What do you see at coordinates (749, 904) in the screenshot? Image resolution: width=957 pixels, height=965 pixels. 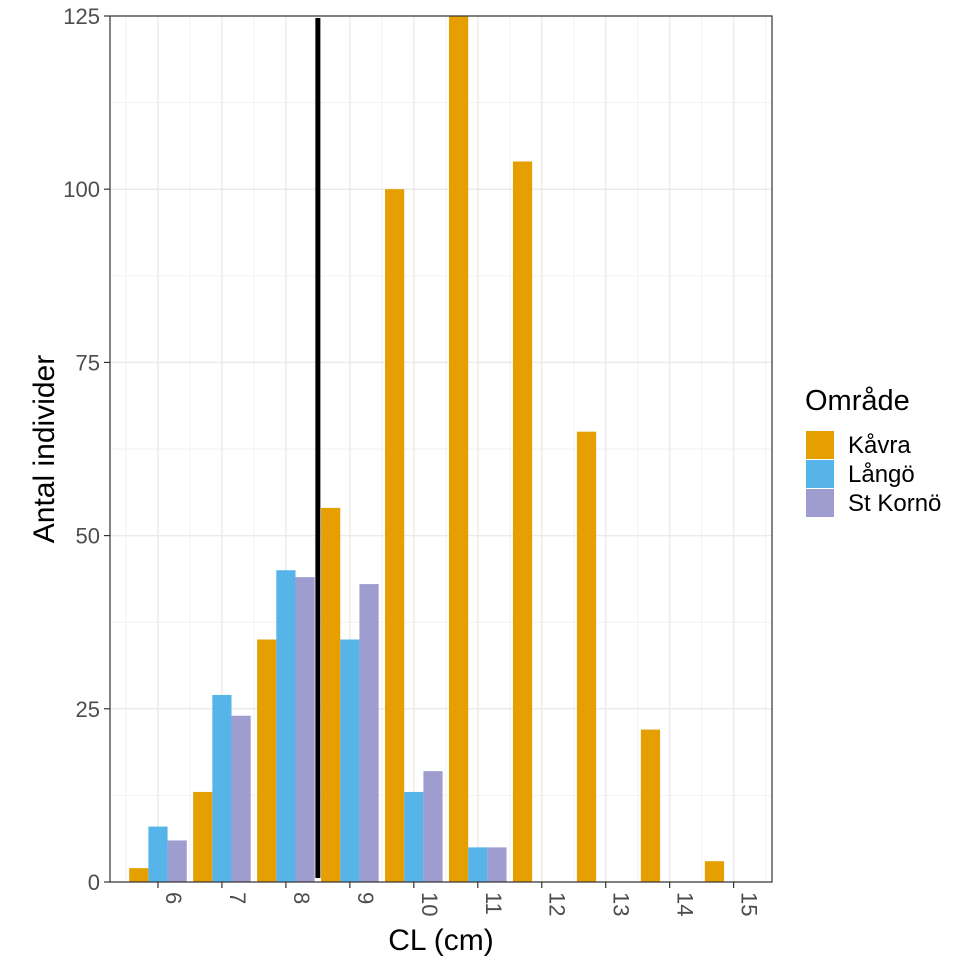 I see `x-tick-label: 15` at bounding box center [749, 904].